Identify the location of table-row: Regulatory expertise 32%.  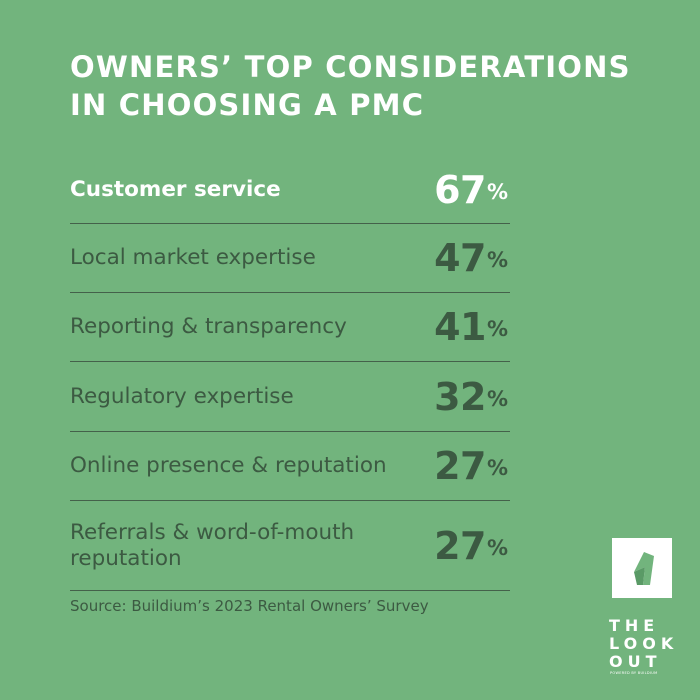
(290, 397).